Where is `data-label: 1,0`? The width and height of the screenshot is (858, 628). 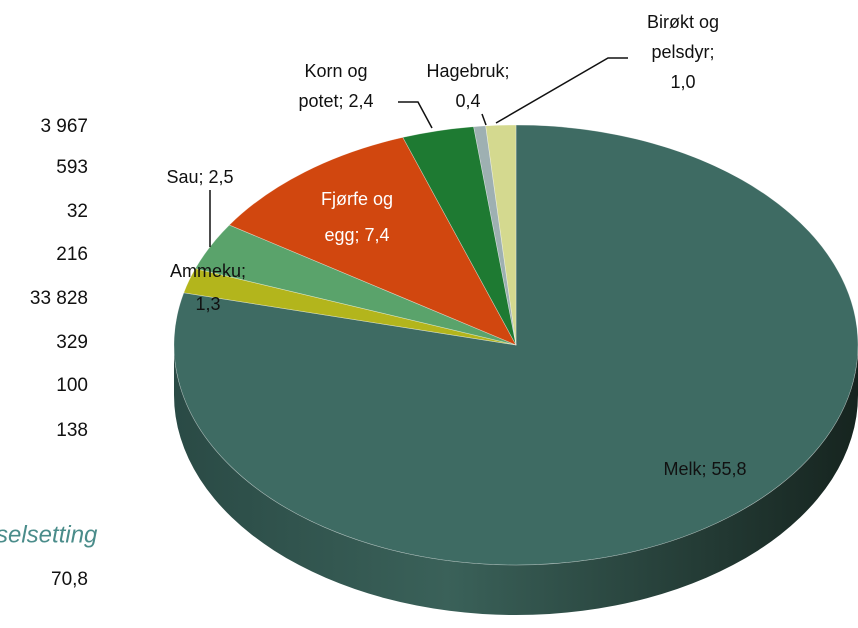
data-label: 1,0 is located at coordinates (682, 82).